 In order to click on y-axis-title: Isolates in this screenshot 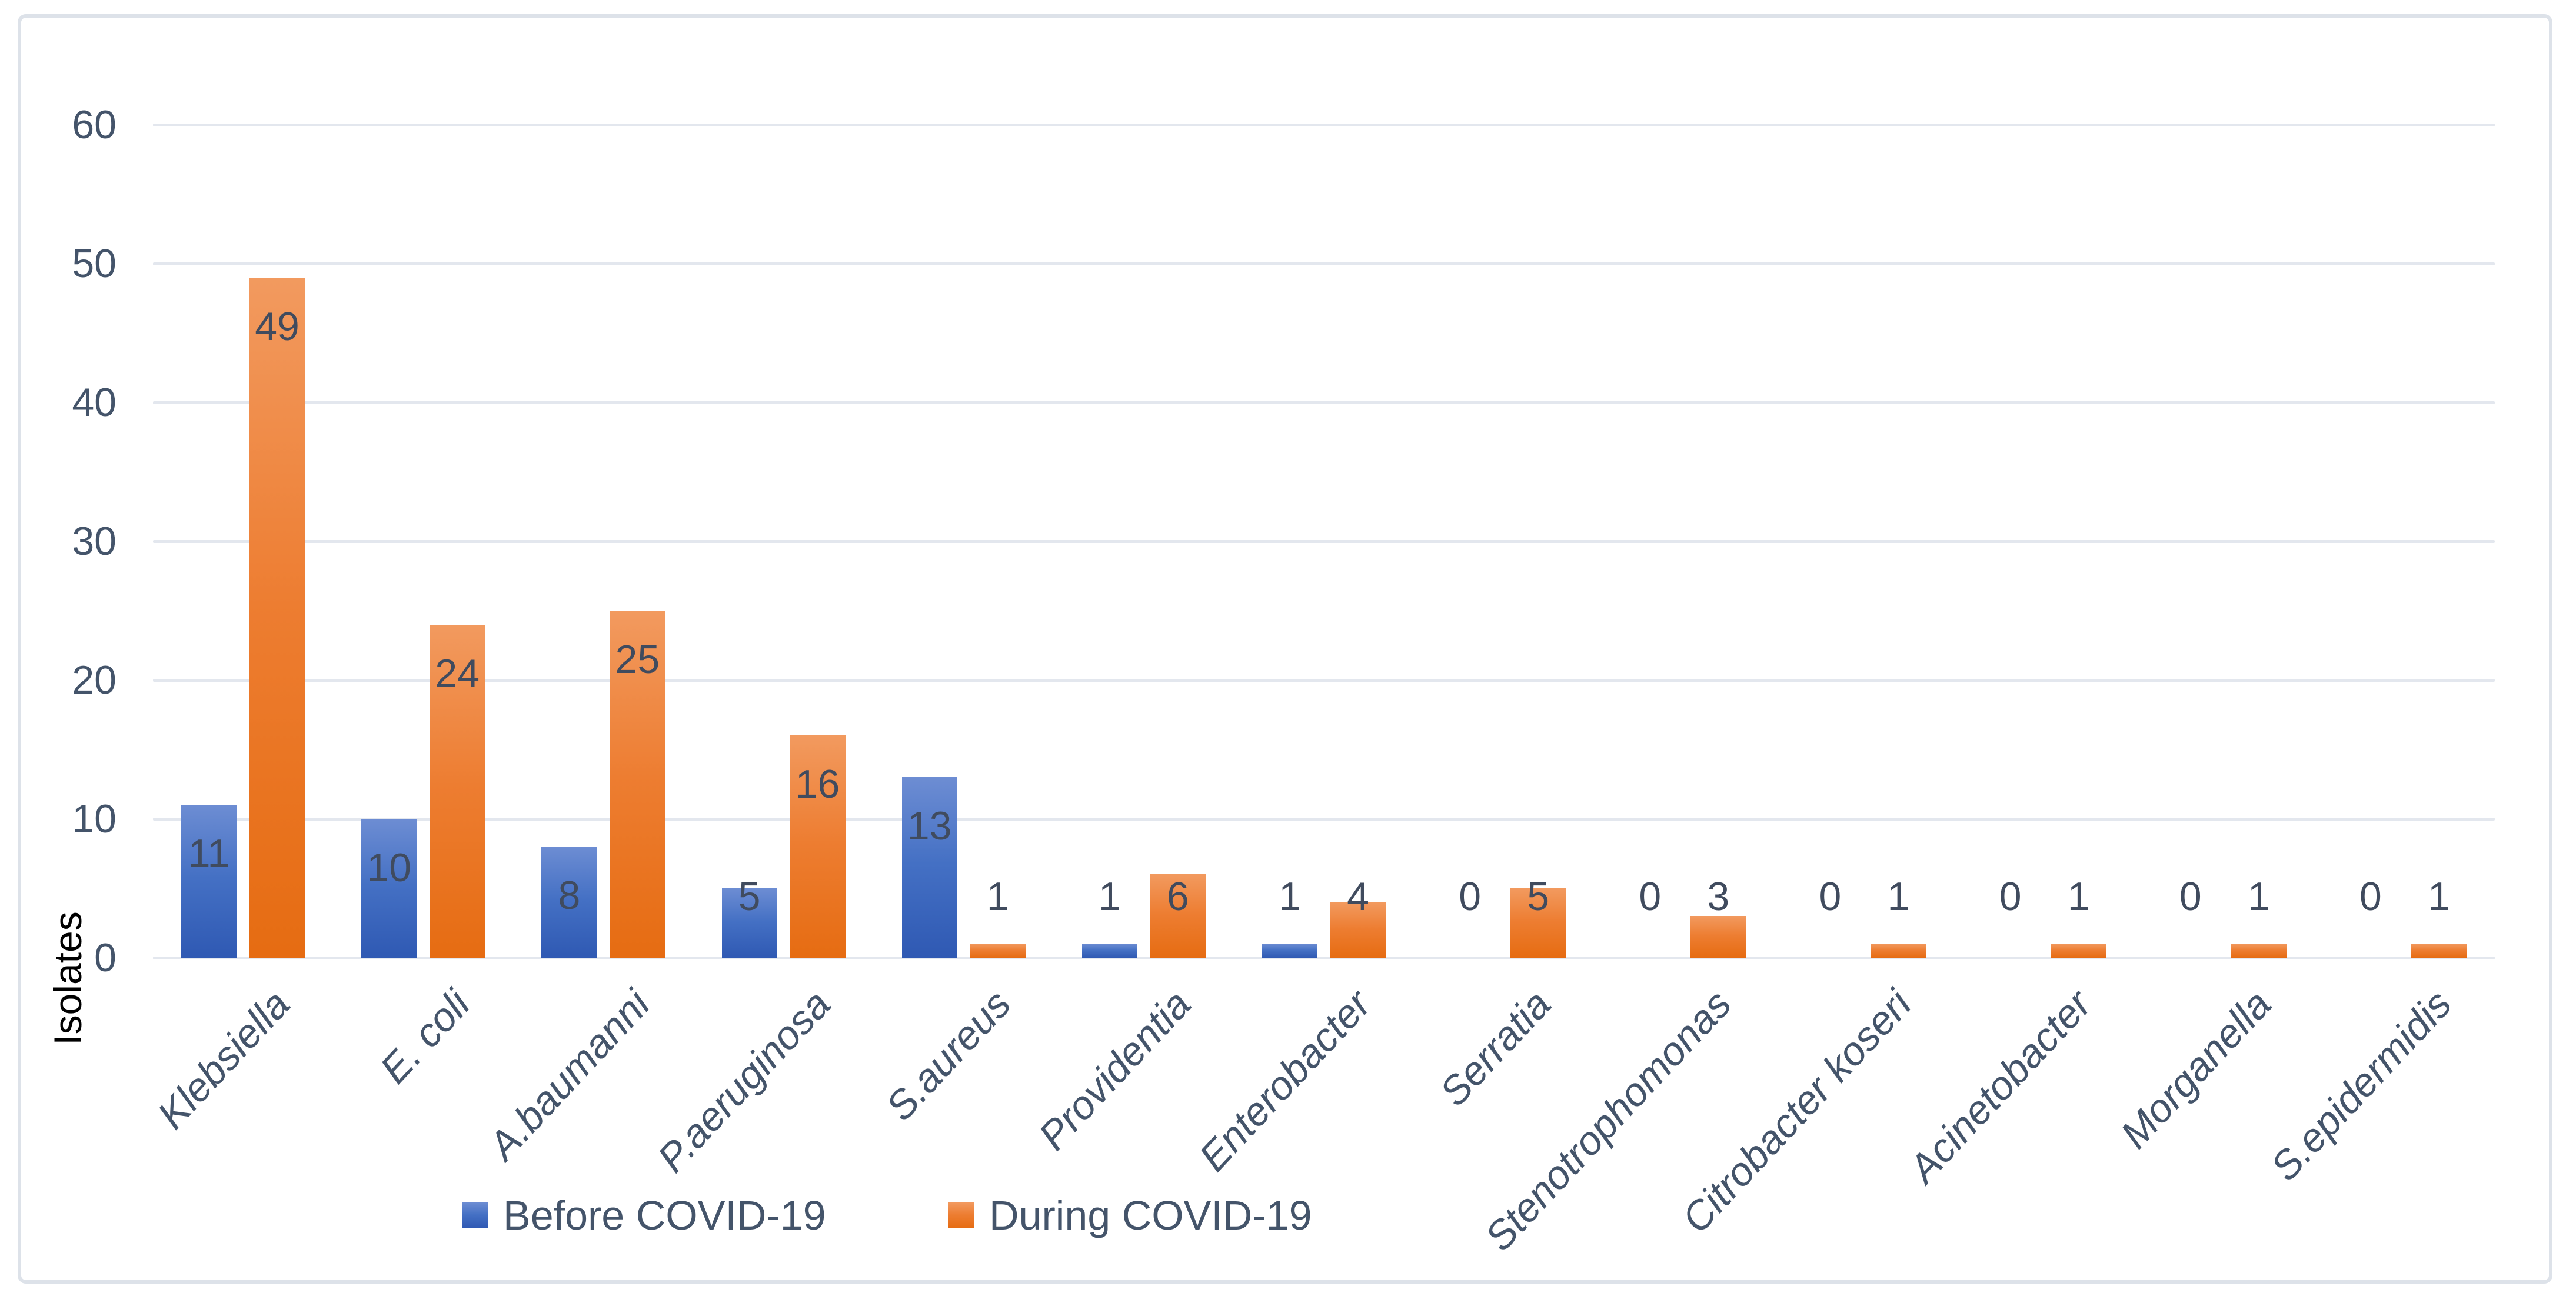, I will do `click(67, 978)`.